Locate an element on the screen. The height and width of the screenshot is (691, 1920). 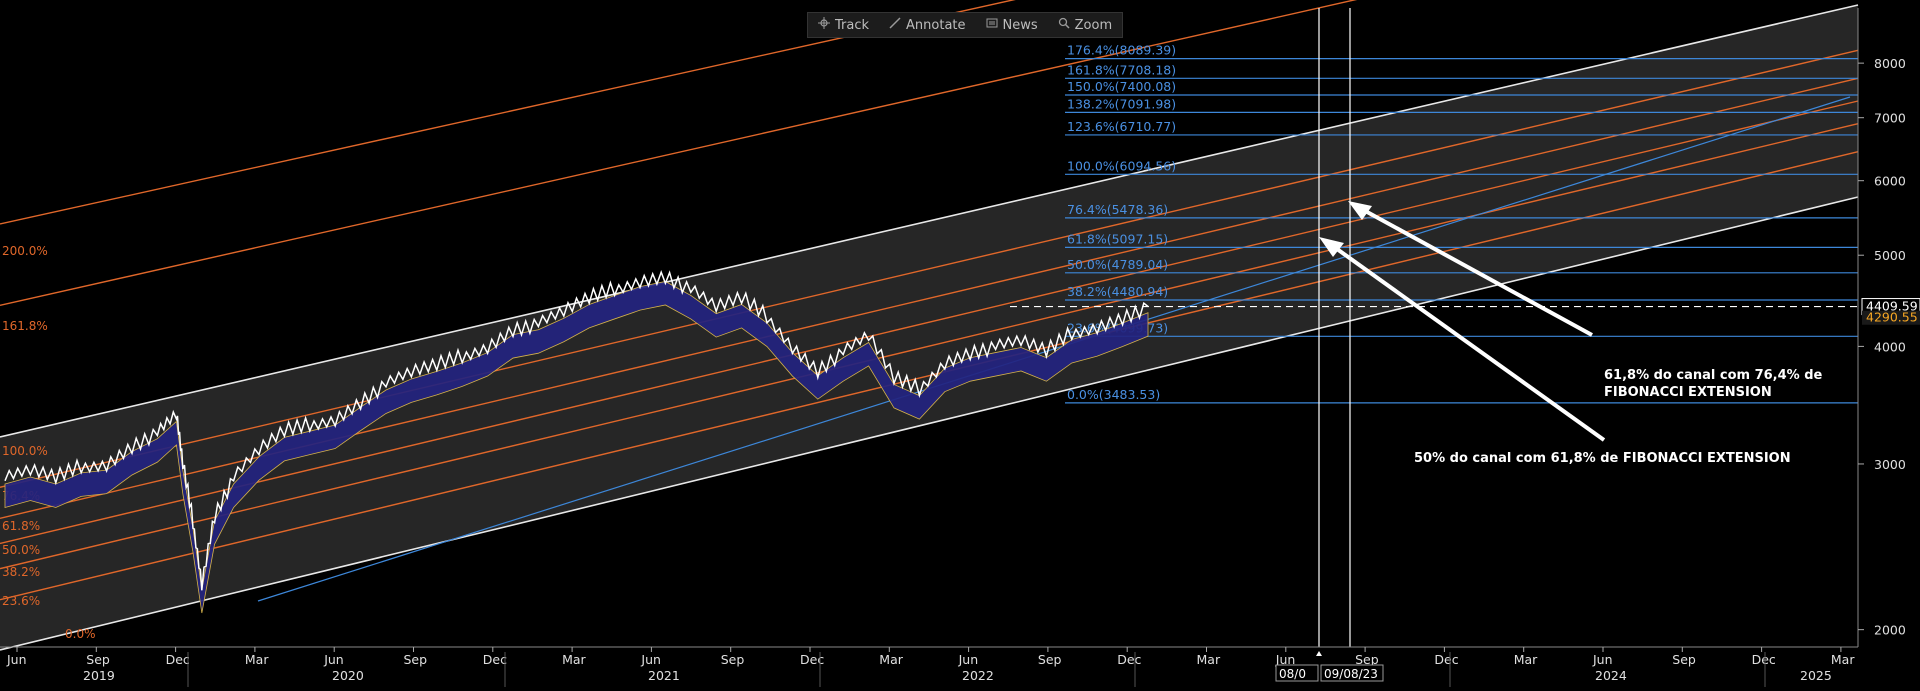
arrow-2-head is located at coordinates (1331, 247).